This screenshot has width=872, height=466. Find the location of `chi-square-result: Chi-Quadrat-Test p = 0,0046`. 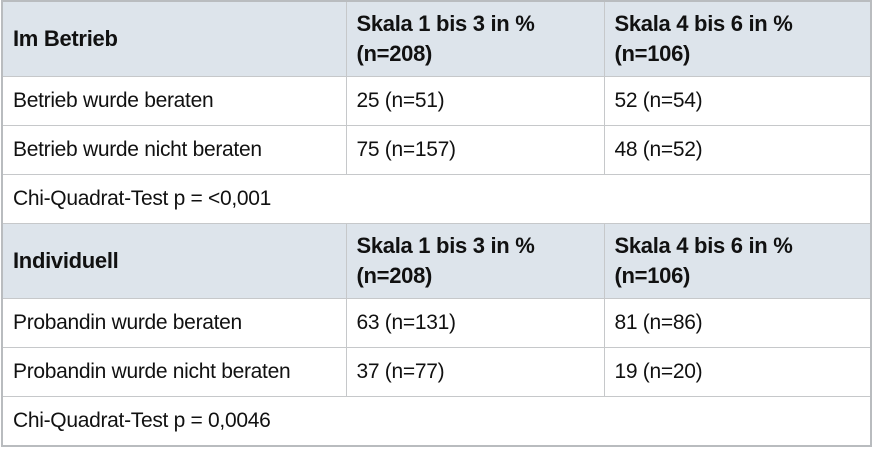

chi-square-result: Chi-Quadrat-Test p = 0,0046 is located at coordinates (436, 421).